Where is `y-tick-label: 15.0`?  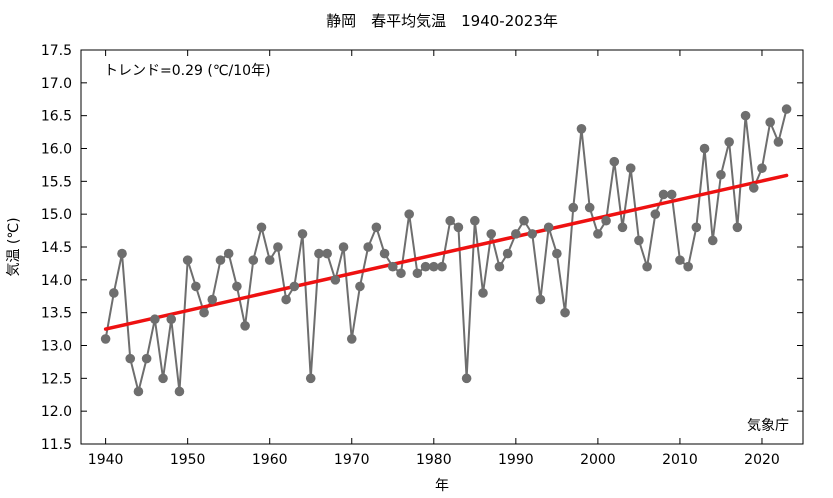
y-tick-label: 15.0 is located at coordinates (56, 215).